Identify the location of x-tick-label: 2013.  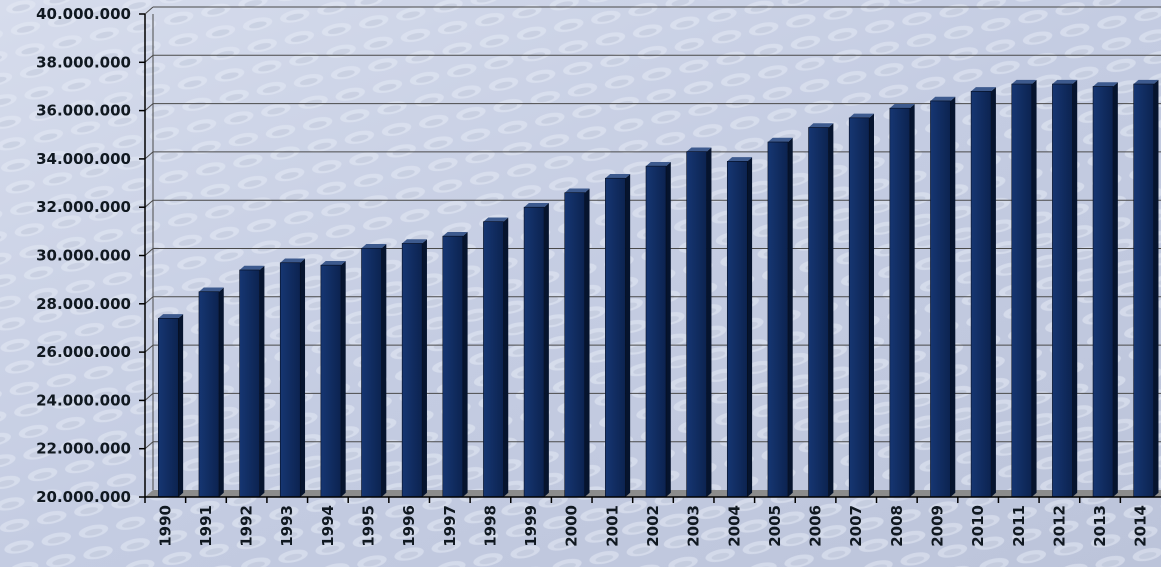
(1100, 526).